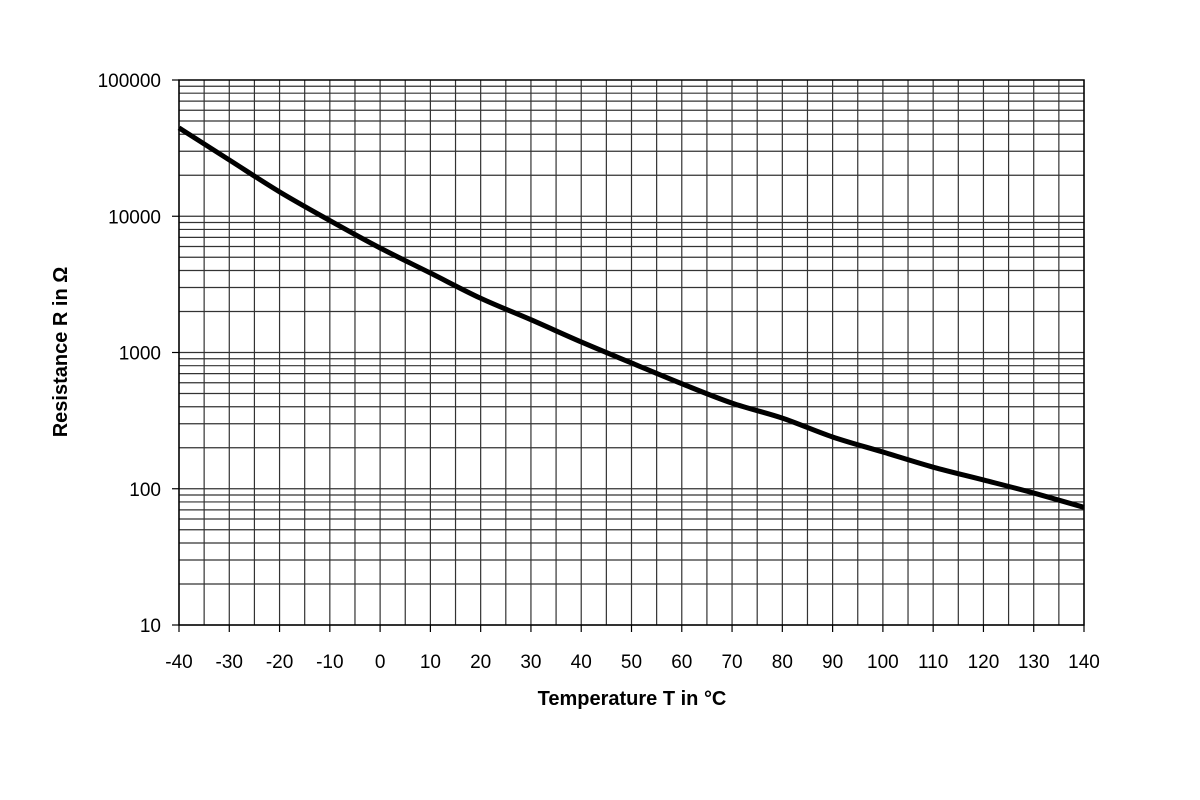  What do you see at coordinates (933, 662) in the screenshot?
I see `x-tick-label: 110` at bounding box center [933, 662].